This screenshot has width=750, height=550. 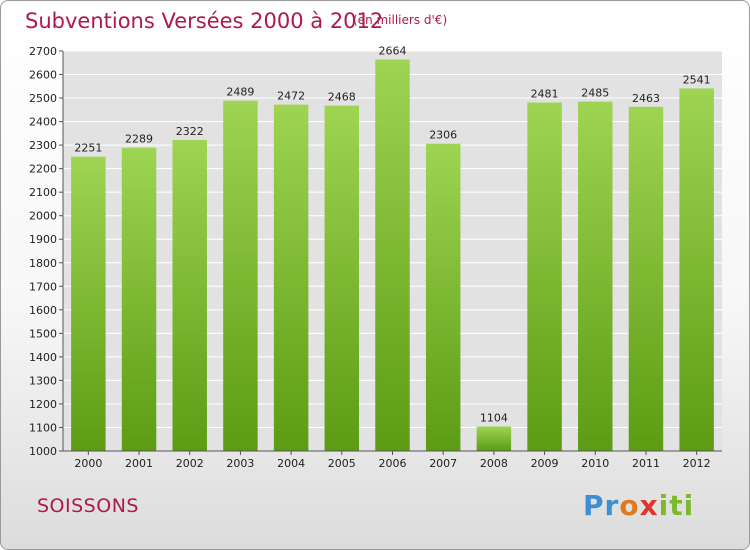 I want to click on x-tick-label: 2002, so click(x=190, y=463).